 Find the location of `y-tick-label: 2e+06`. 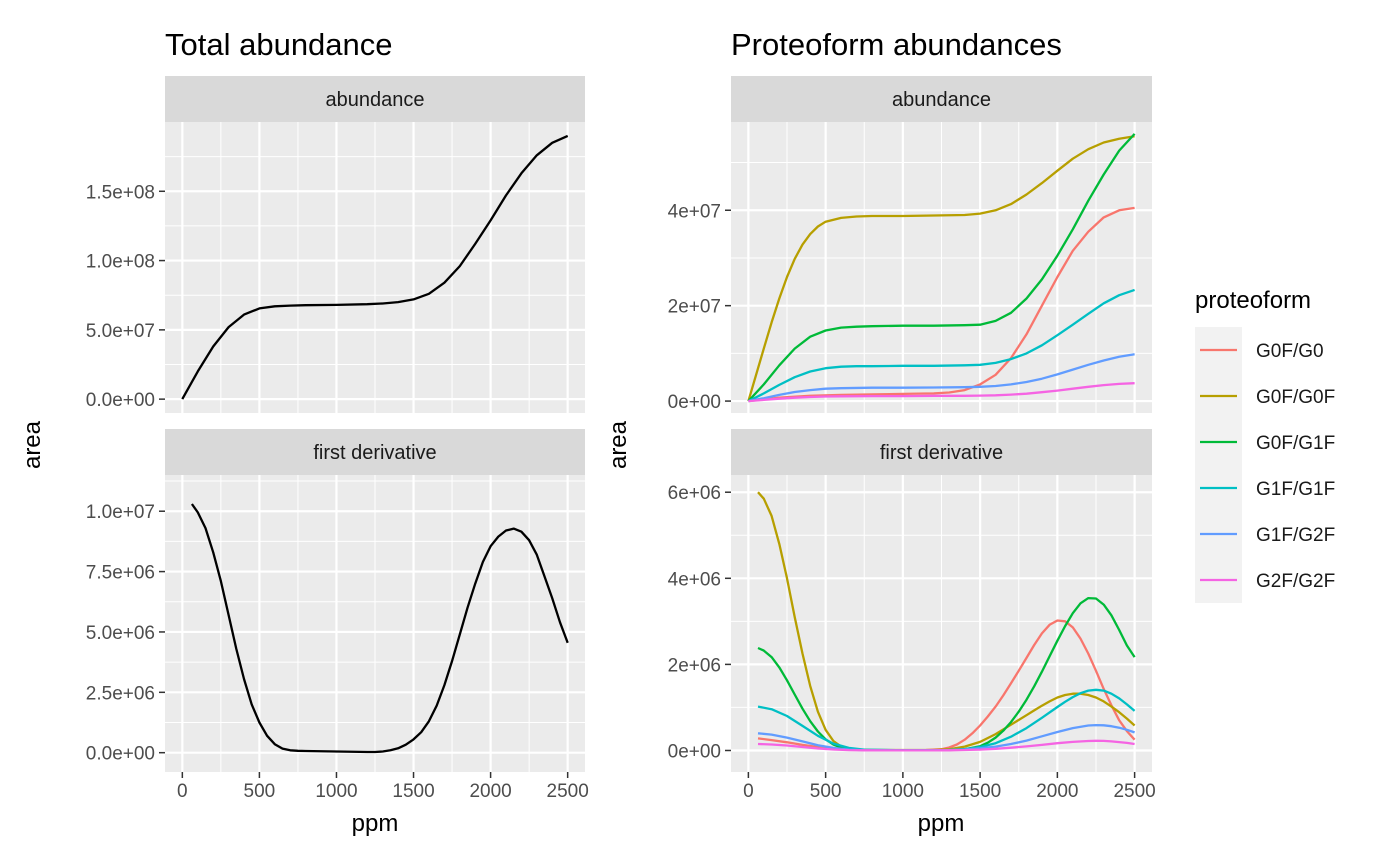

y-tick-label: 2e+06 is located at coordinates (694, 665).